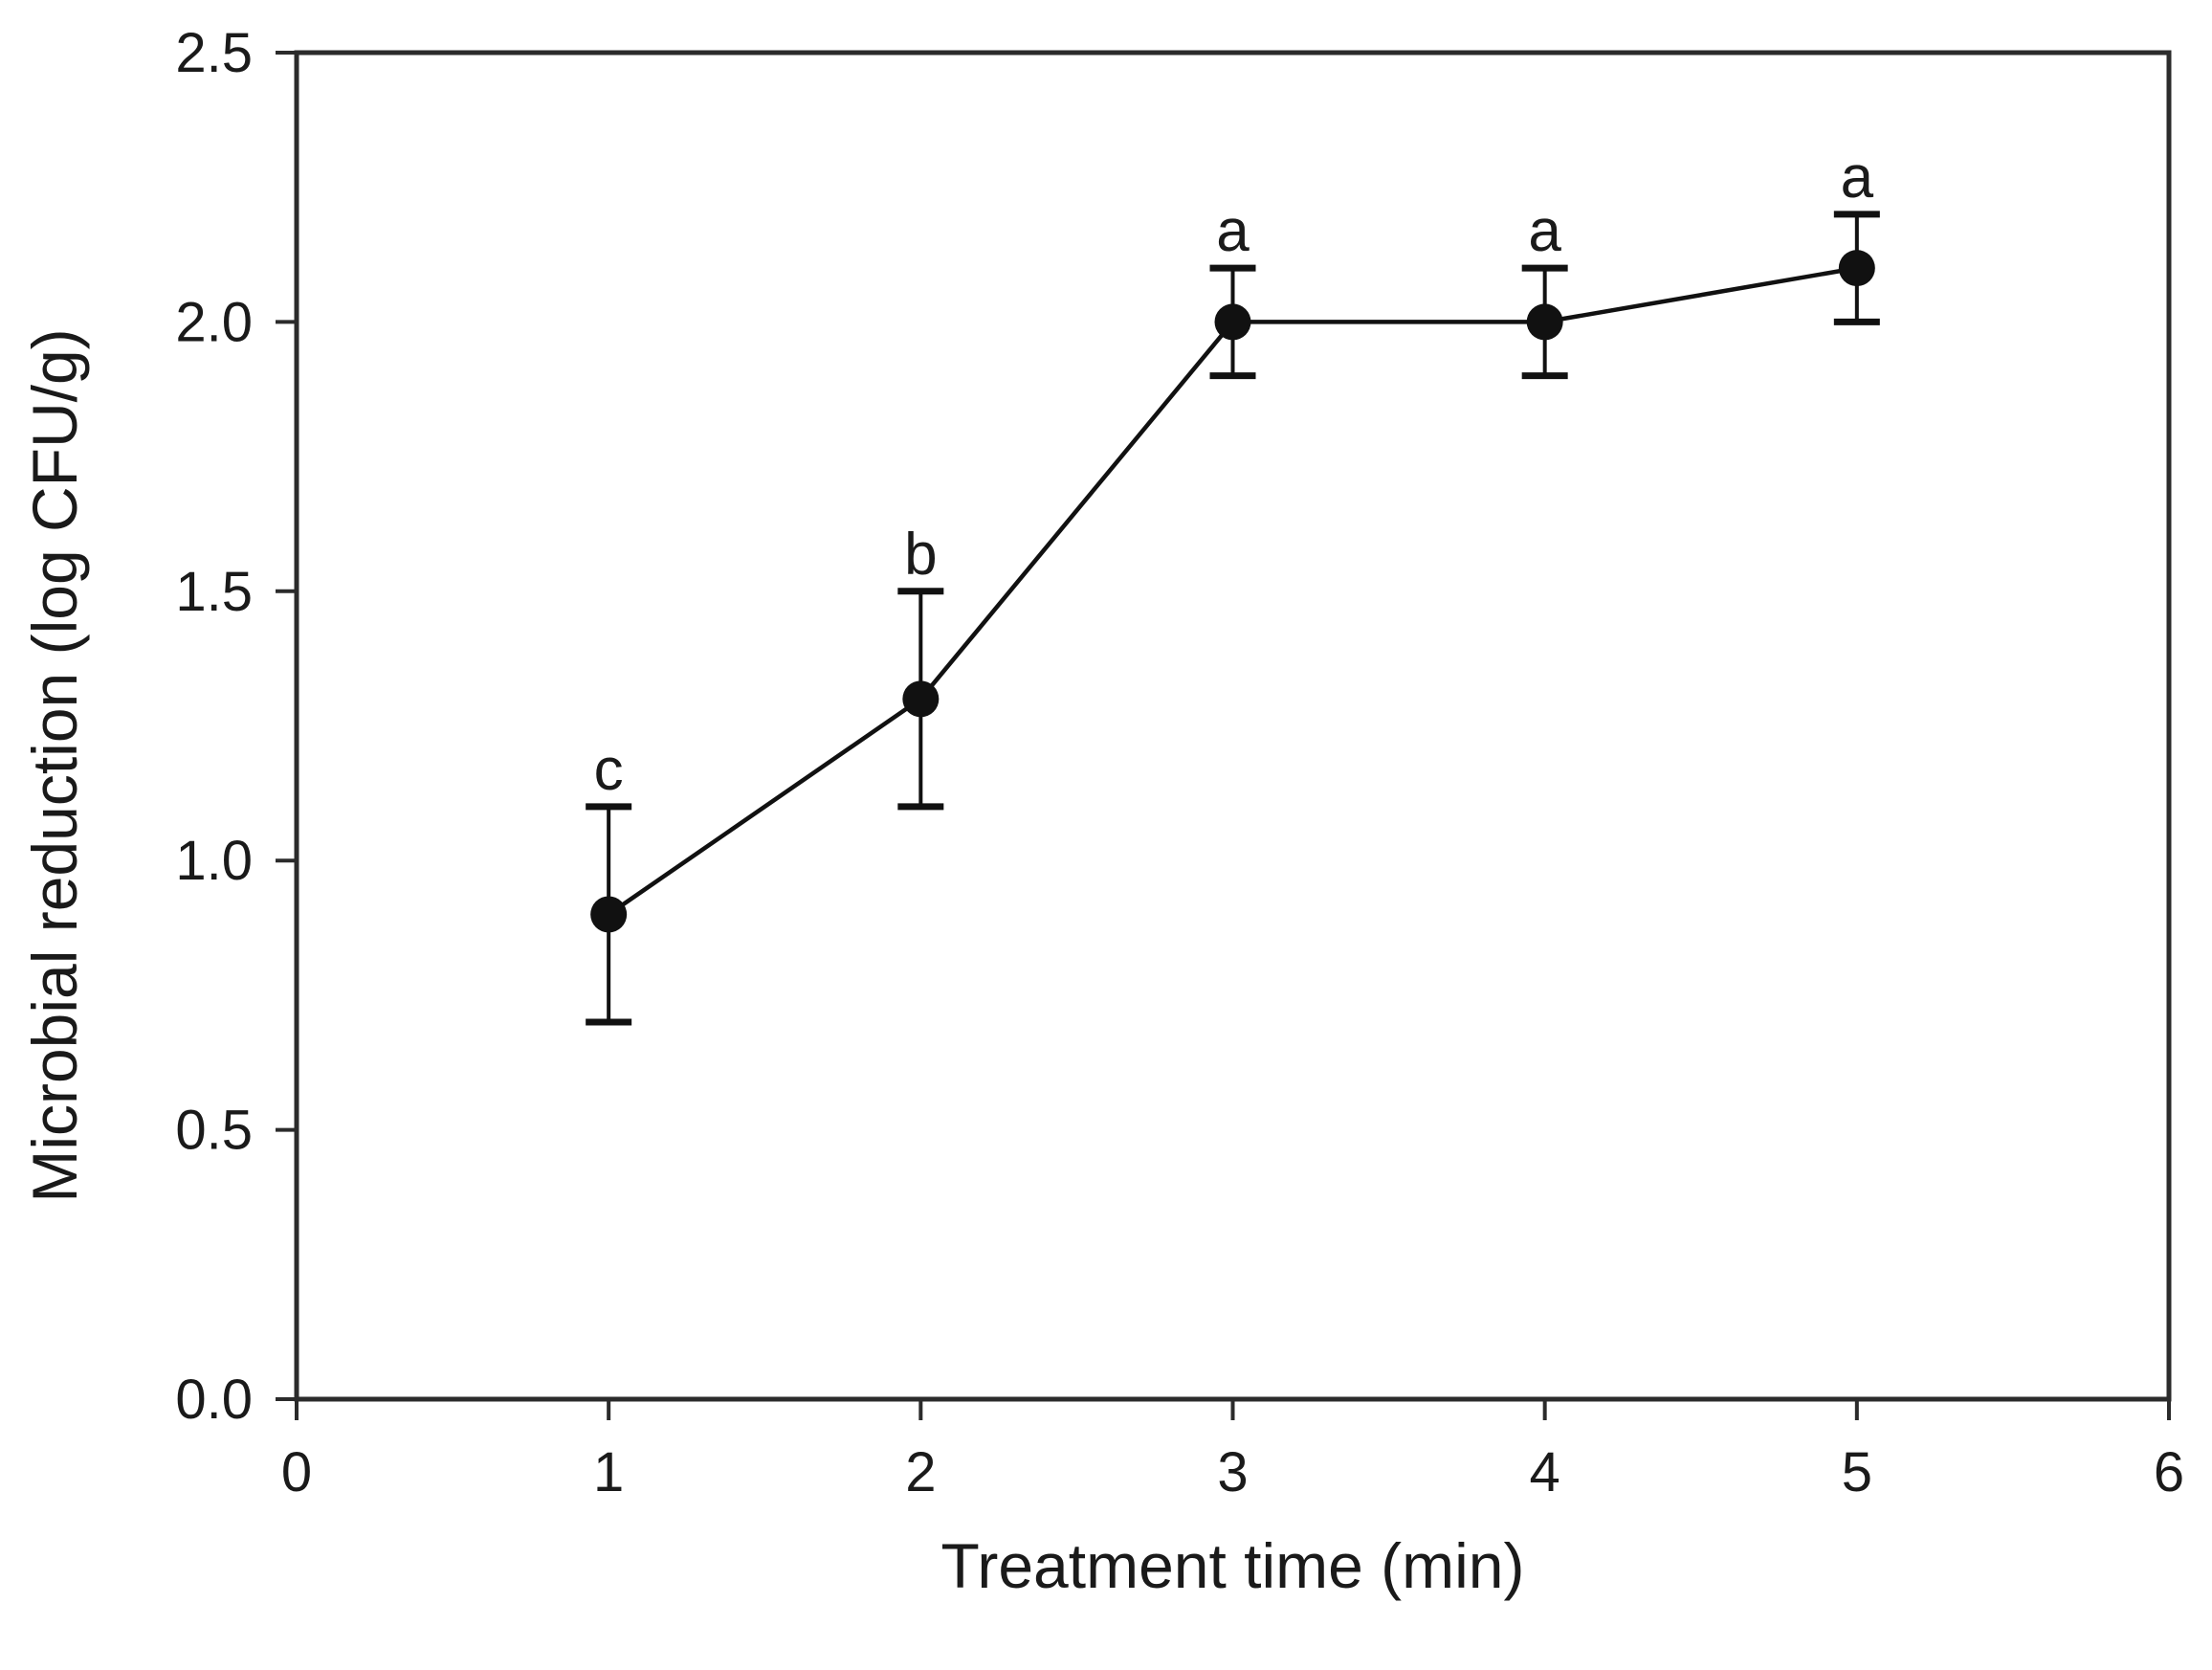 The height and width of the screenshot is (1670, 2212). I want to click on x-axis-title: Treatment time (min), so click(1232, 1565).